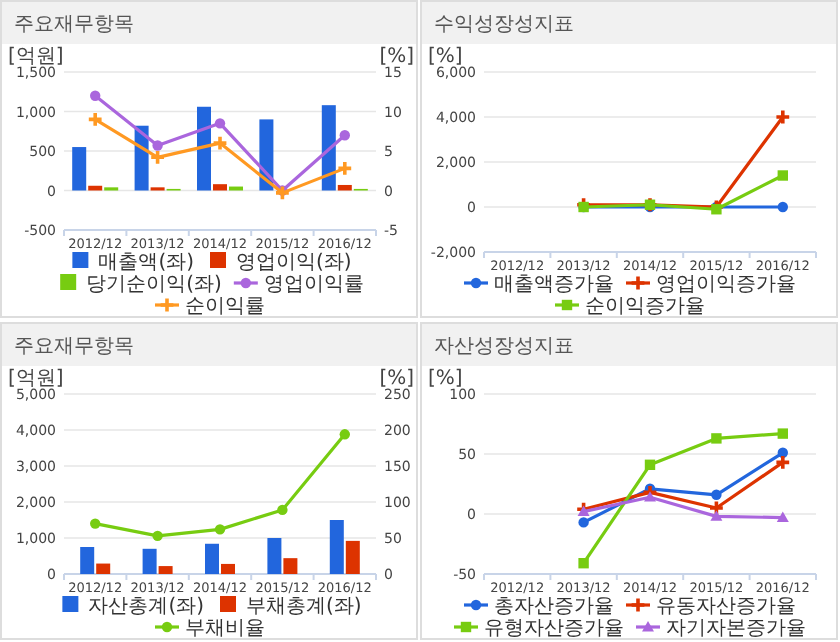 This screenshot has width=840, height=642. What do you see at coordinates (146, 263) in the screenshot?
I see `legend-label: 매출액(좌)` at bounding box center [146, 263].